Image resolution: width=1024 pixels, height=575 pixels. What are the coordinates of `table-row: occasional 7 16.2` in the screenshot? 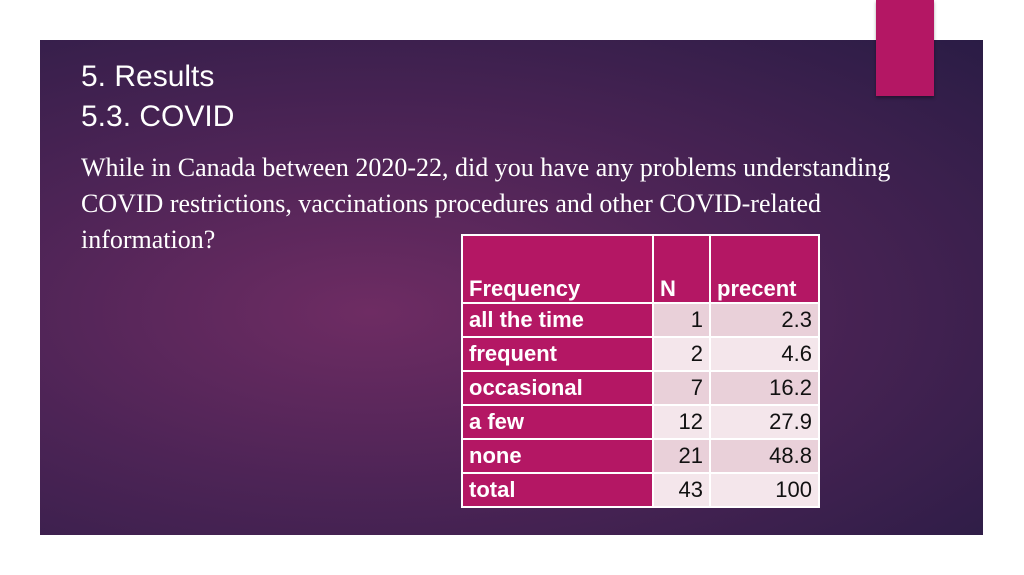 It's located at (640, 388).